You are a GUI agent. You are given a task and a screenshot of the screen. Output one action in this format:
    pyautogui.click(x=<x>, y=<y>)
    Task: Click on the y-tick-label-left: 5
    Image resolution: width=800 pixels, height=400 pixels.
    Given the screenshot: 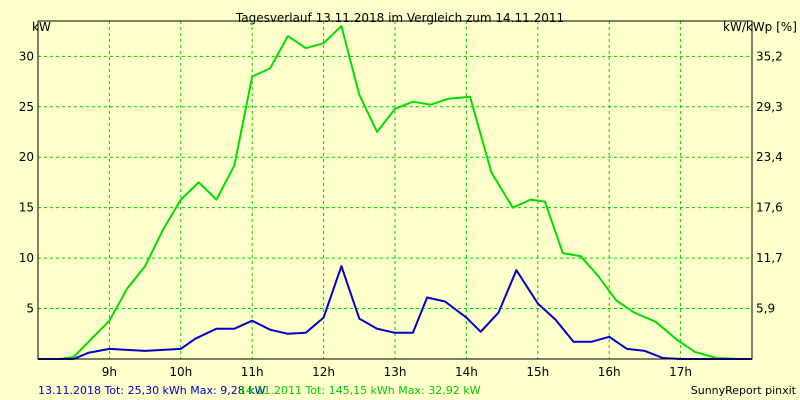 What is the action you would take?
    pyautogui.click(x=30, y=309)
    